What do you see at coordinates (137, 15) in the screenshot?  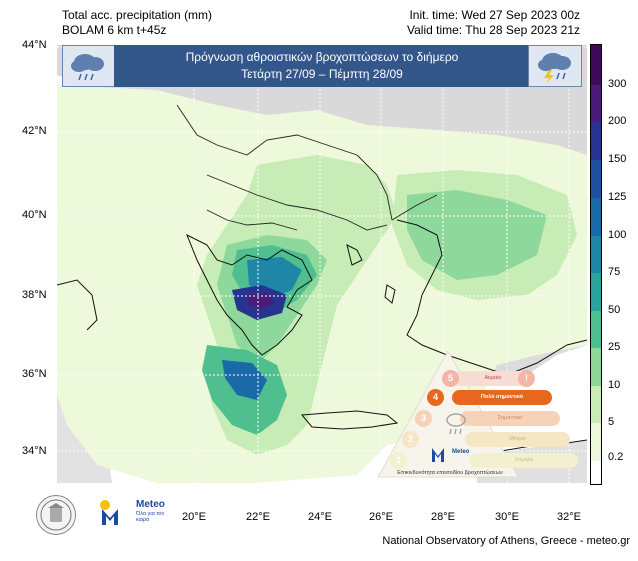 I see `product-title: Total acc. precipitation (mm)` at bounding box center [137, 15].